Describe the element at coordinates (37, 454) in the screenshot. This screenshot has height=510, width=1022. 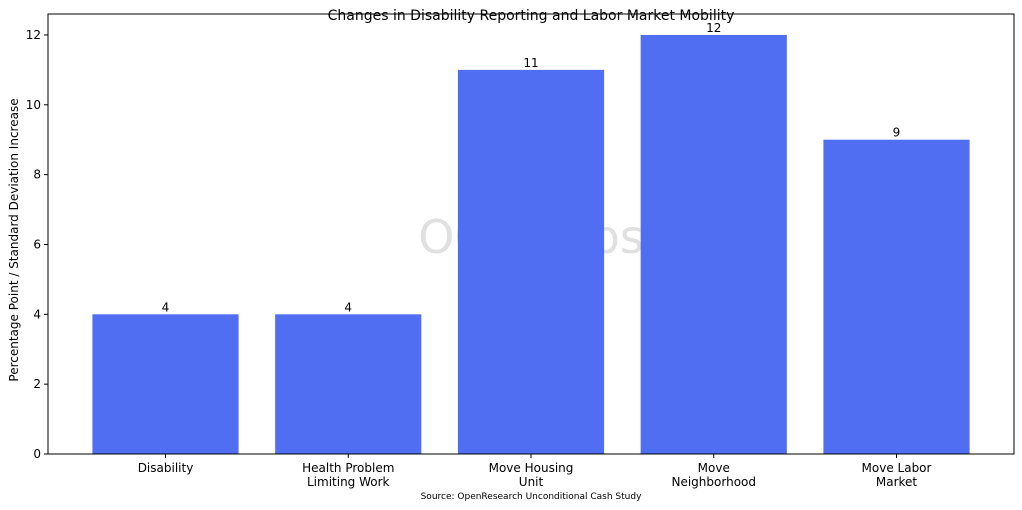
I see `y-tick-label: 0` at that location.